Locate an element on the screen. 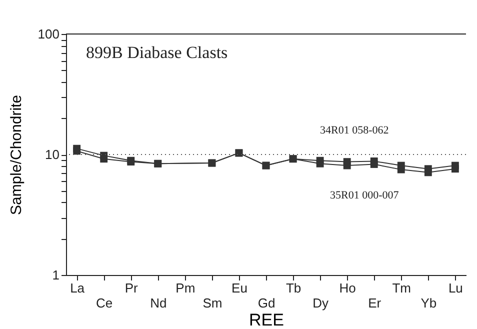 The height and width of the screenshot is (329, 477). series-label: 34R01 058-062 is located at coordinates (354, 130).